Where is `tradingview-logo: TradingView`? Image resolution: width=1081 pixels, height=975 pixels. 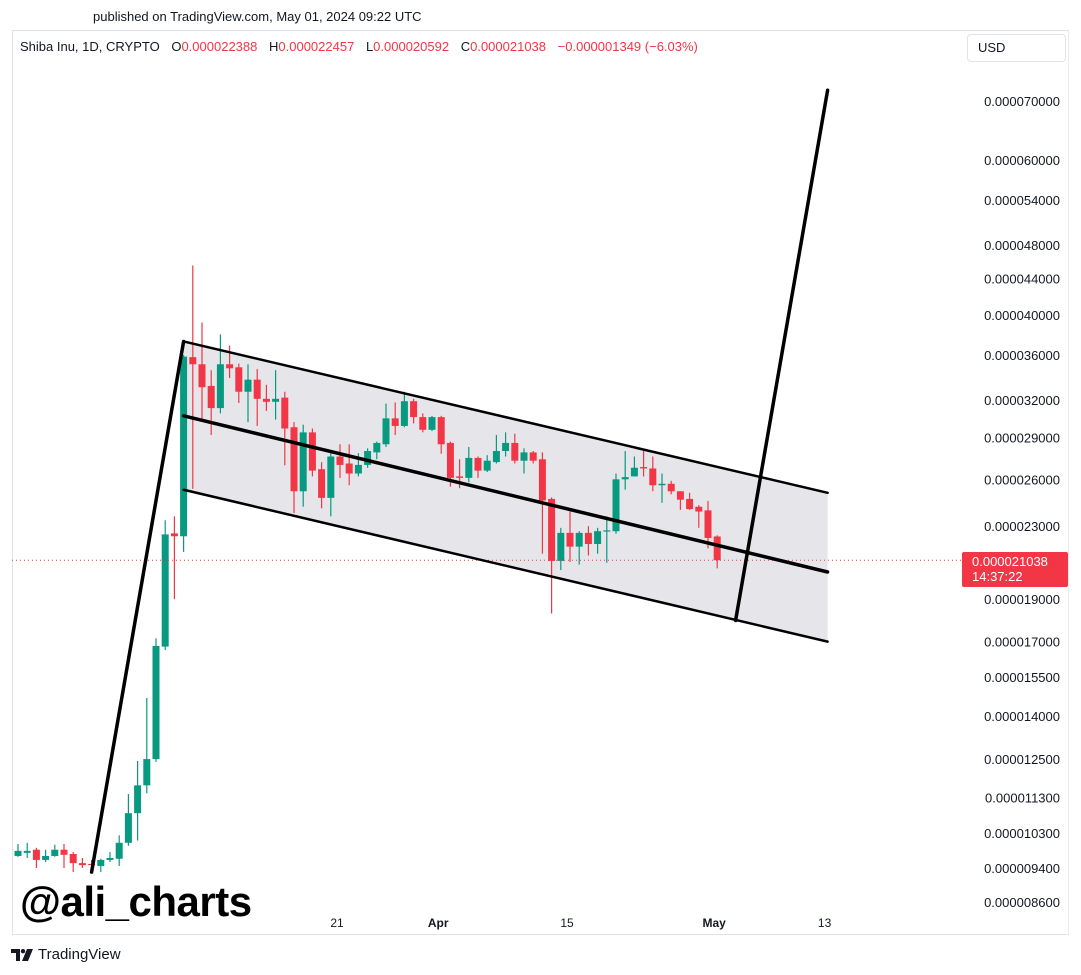
tradingview-logo: TradingView is located at coordinates (66, 954).